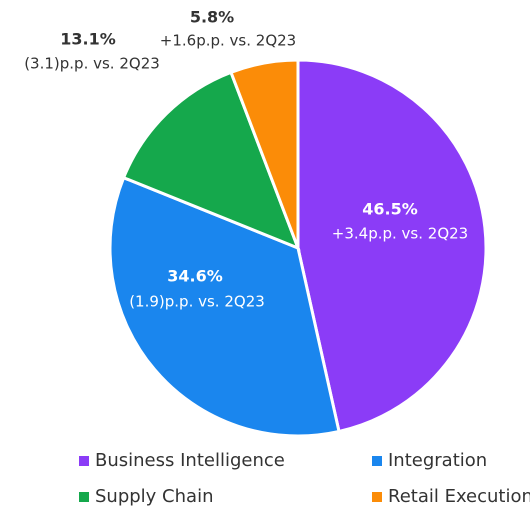 This screenshot has height=513, width=530. I want to click on slice-value-label: 46.5%, so click(390, 209).